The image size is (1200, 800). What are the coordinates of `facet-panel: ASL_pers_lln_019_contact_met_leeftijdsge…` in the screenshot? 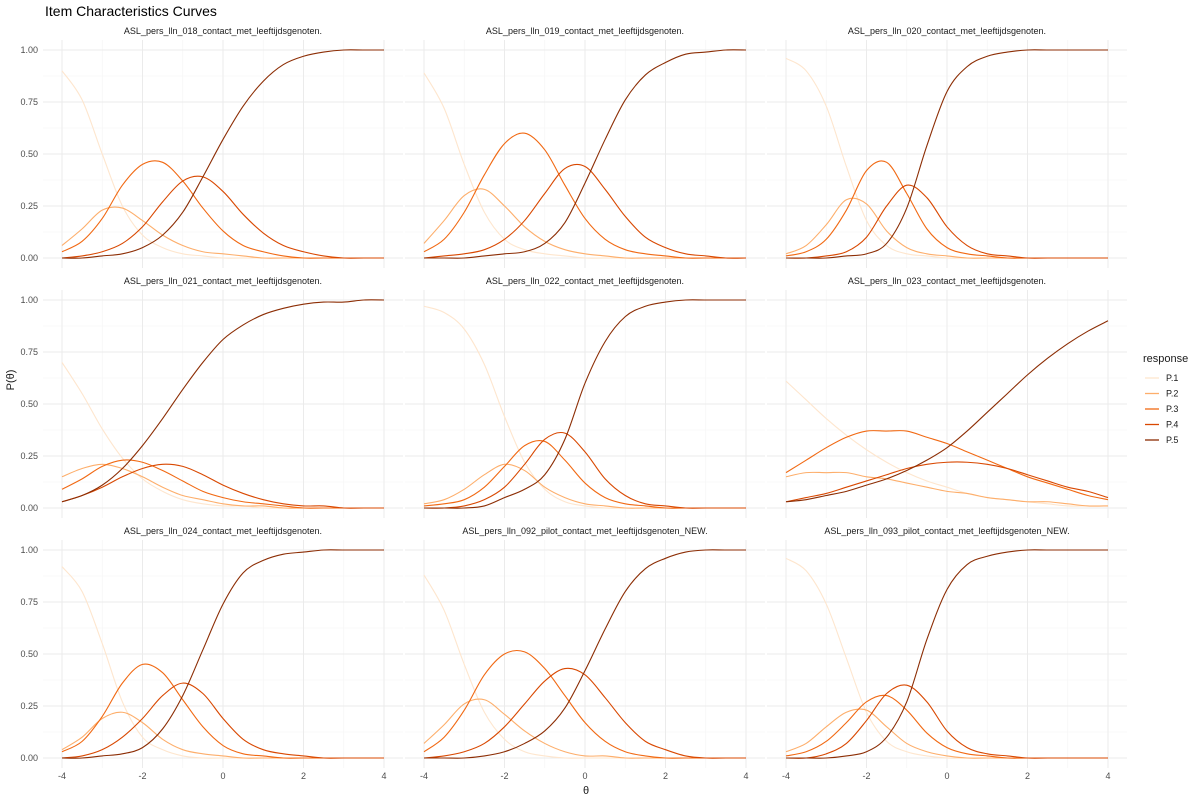 It's located at (585, 147).